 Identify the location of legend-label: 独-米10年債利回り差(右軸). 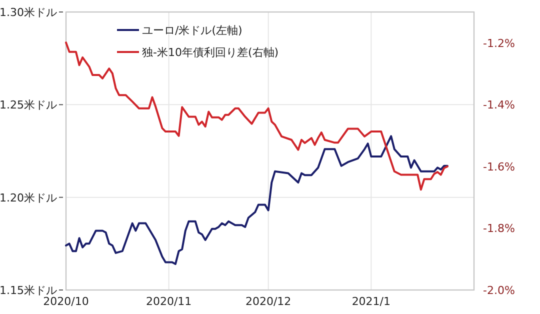
(210, 52).